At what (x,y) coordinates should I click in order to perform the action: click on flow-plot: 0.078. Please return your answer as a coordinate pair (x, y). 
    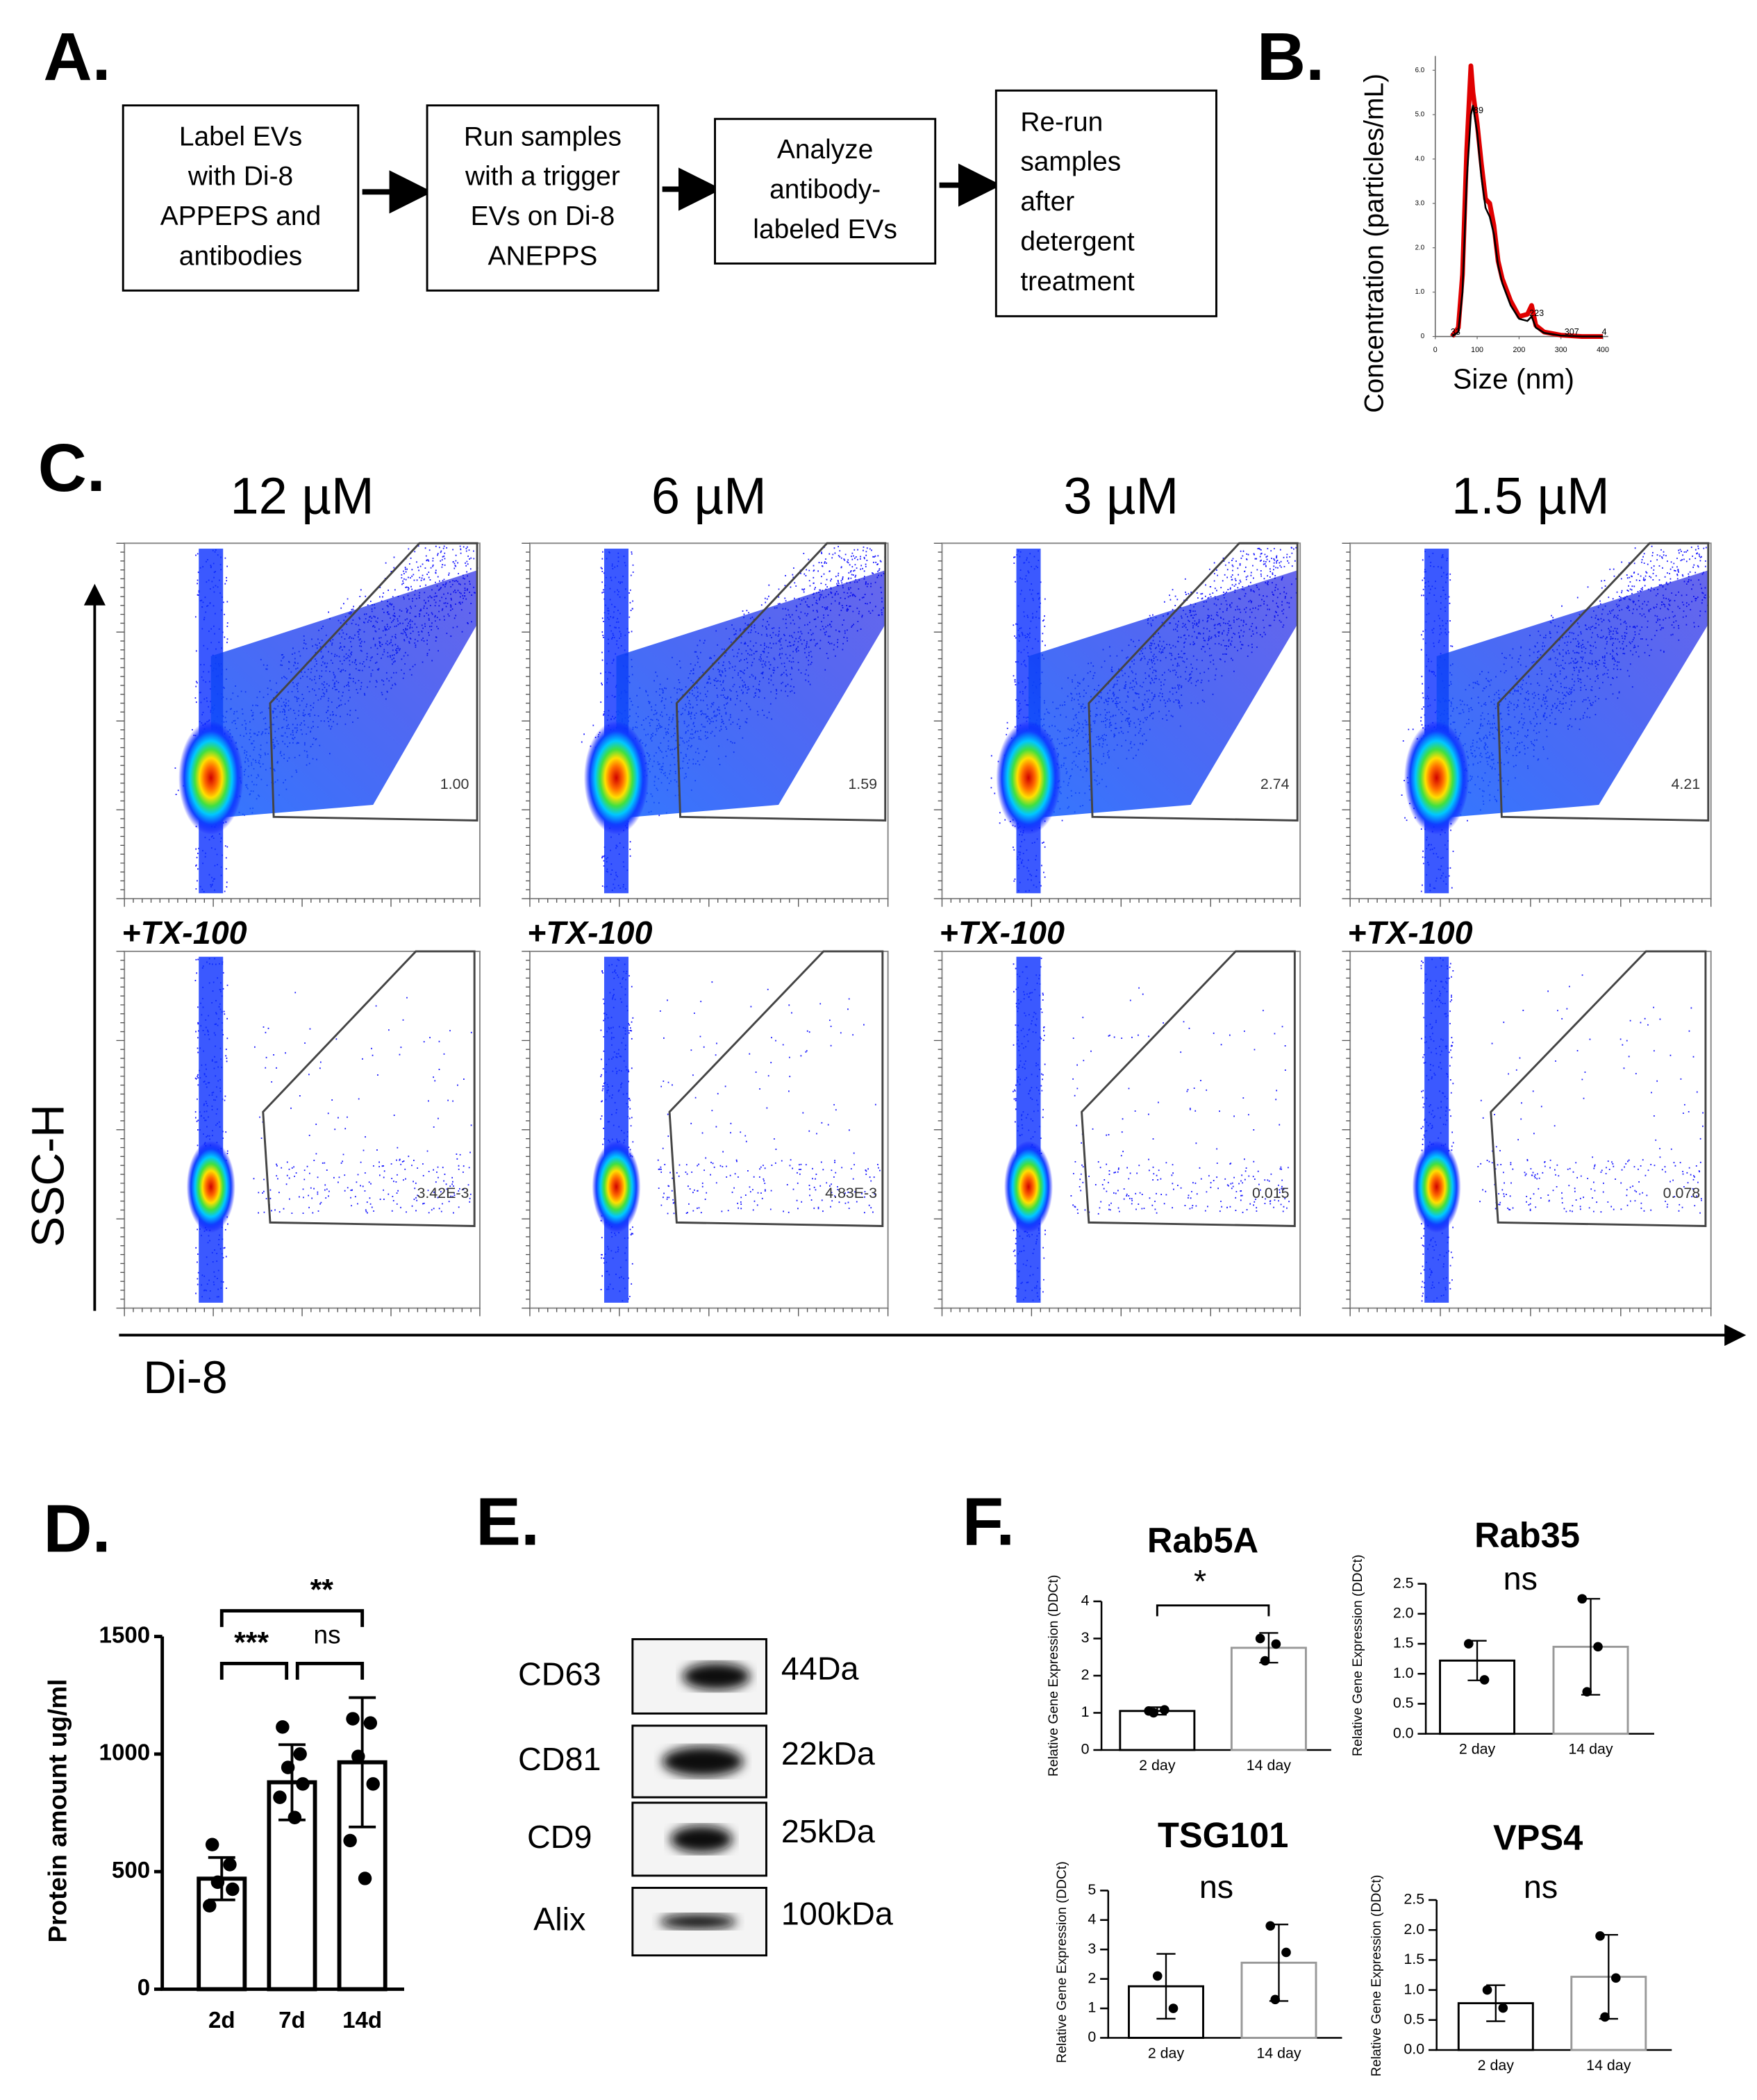
    Looking at the image, I should click on (1527, 1133).